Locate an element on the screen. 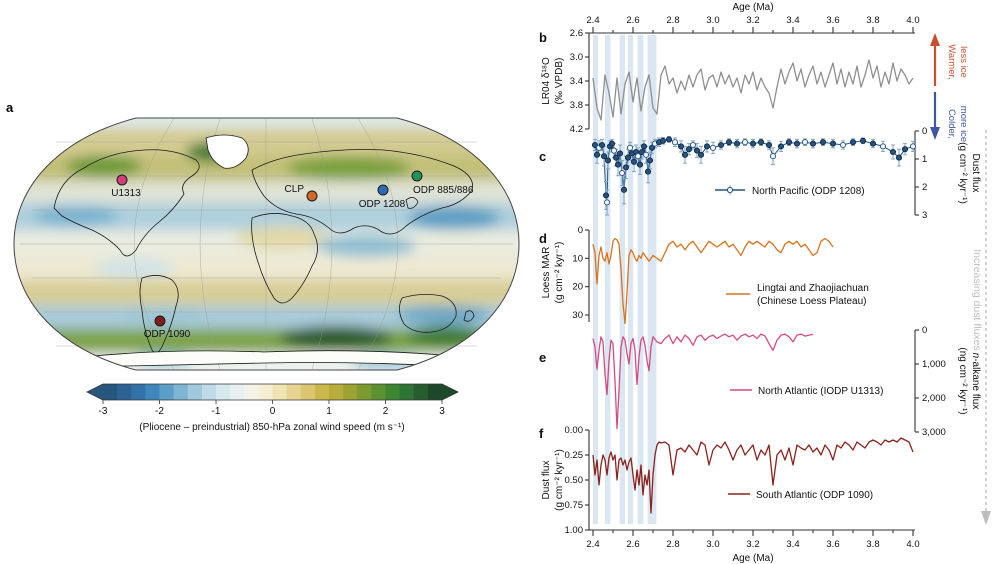 This screenshot has width=1000, height=564. panel-b-ytick: 3.4 is located at coordinates (576, 81).